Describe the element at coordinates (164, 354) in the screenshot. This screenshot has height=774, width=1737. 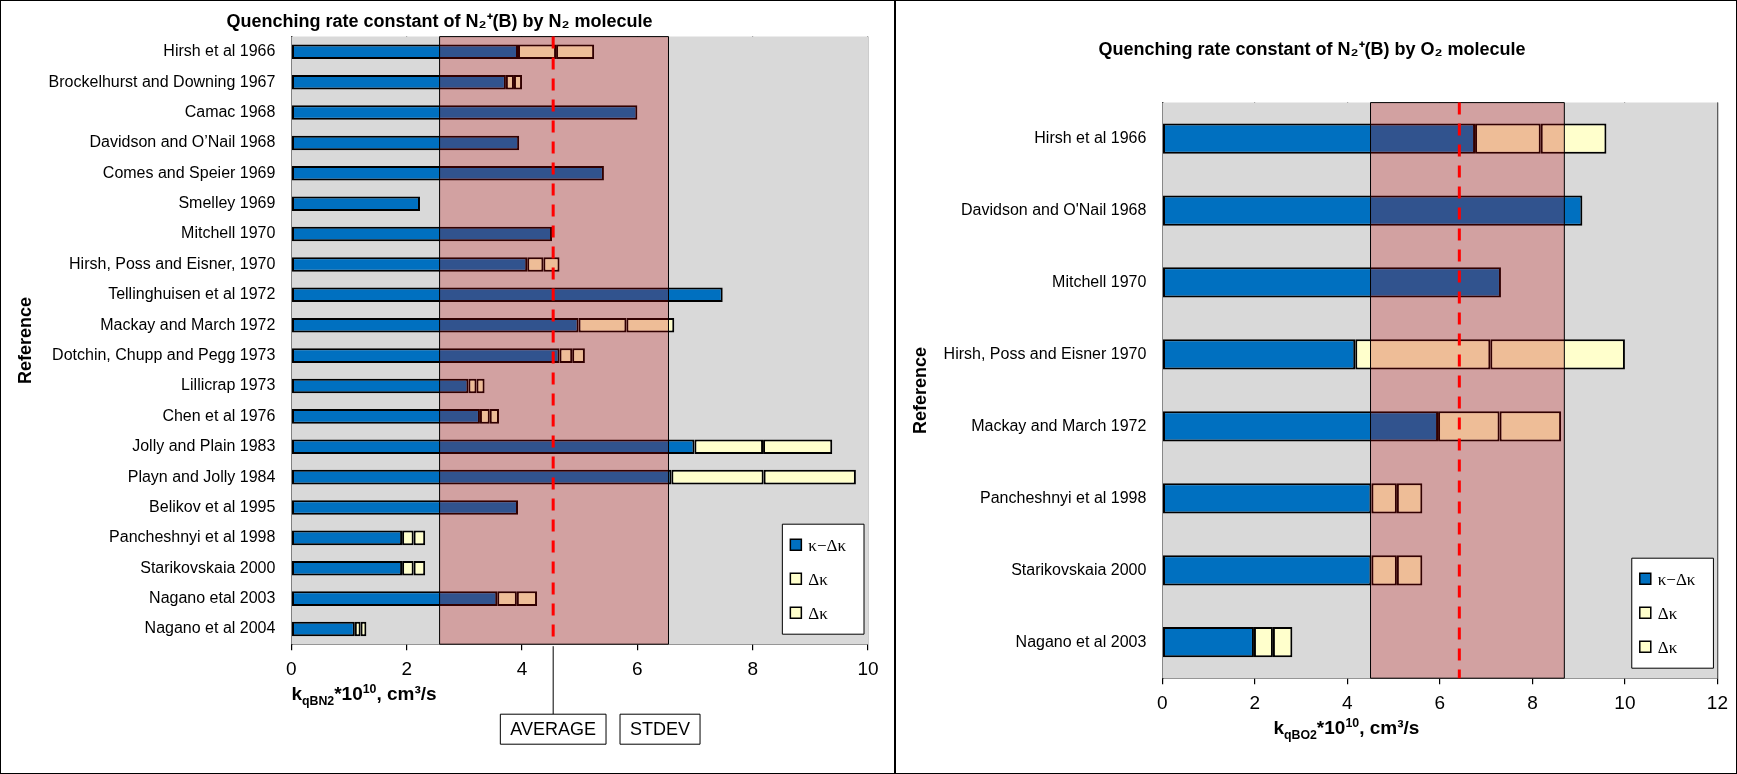
I see `y-tick-label: Dotchin, Chupp and Pegg 1973` at that location.